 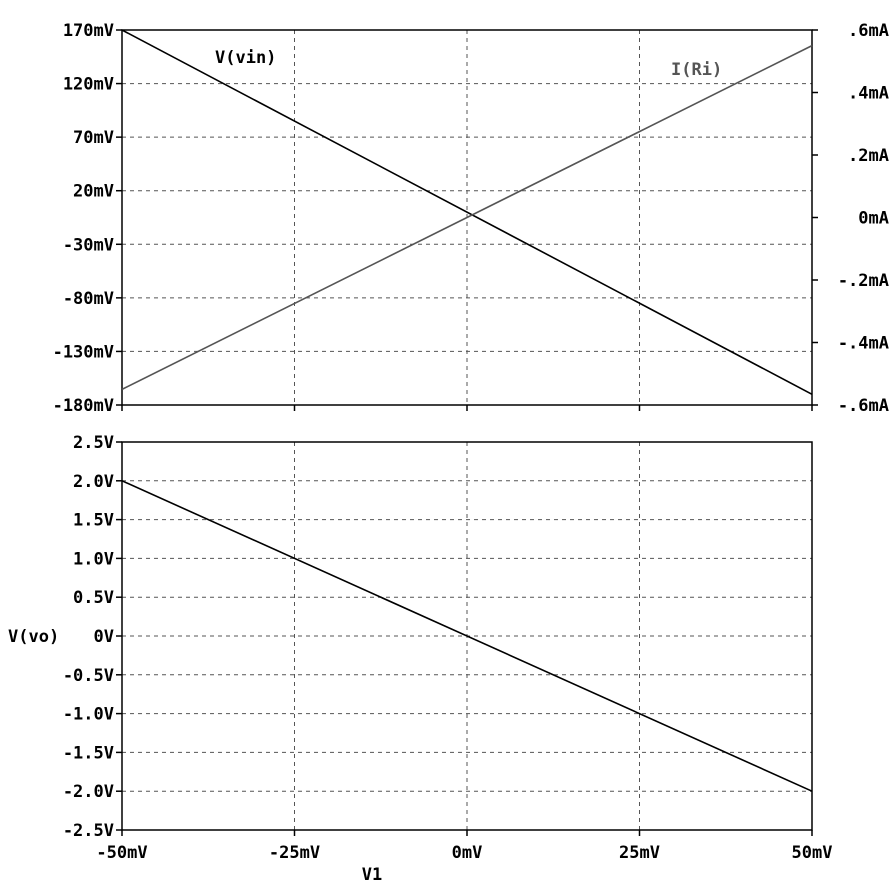 I want to click on y2-tick-label: -.2mA, so click(x=863, y=281).